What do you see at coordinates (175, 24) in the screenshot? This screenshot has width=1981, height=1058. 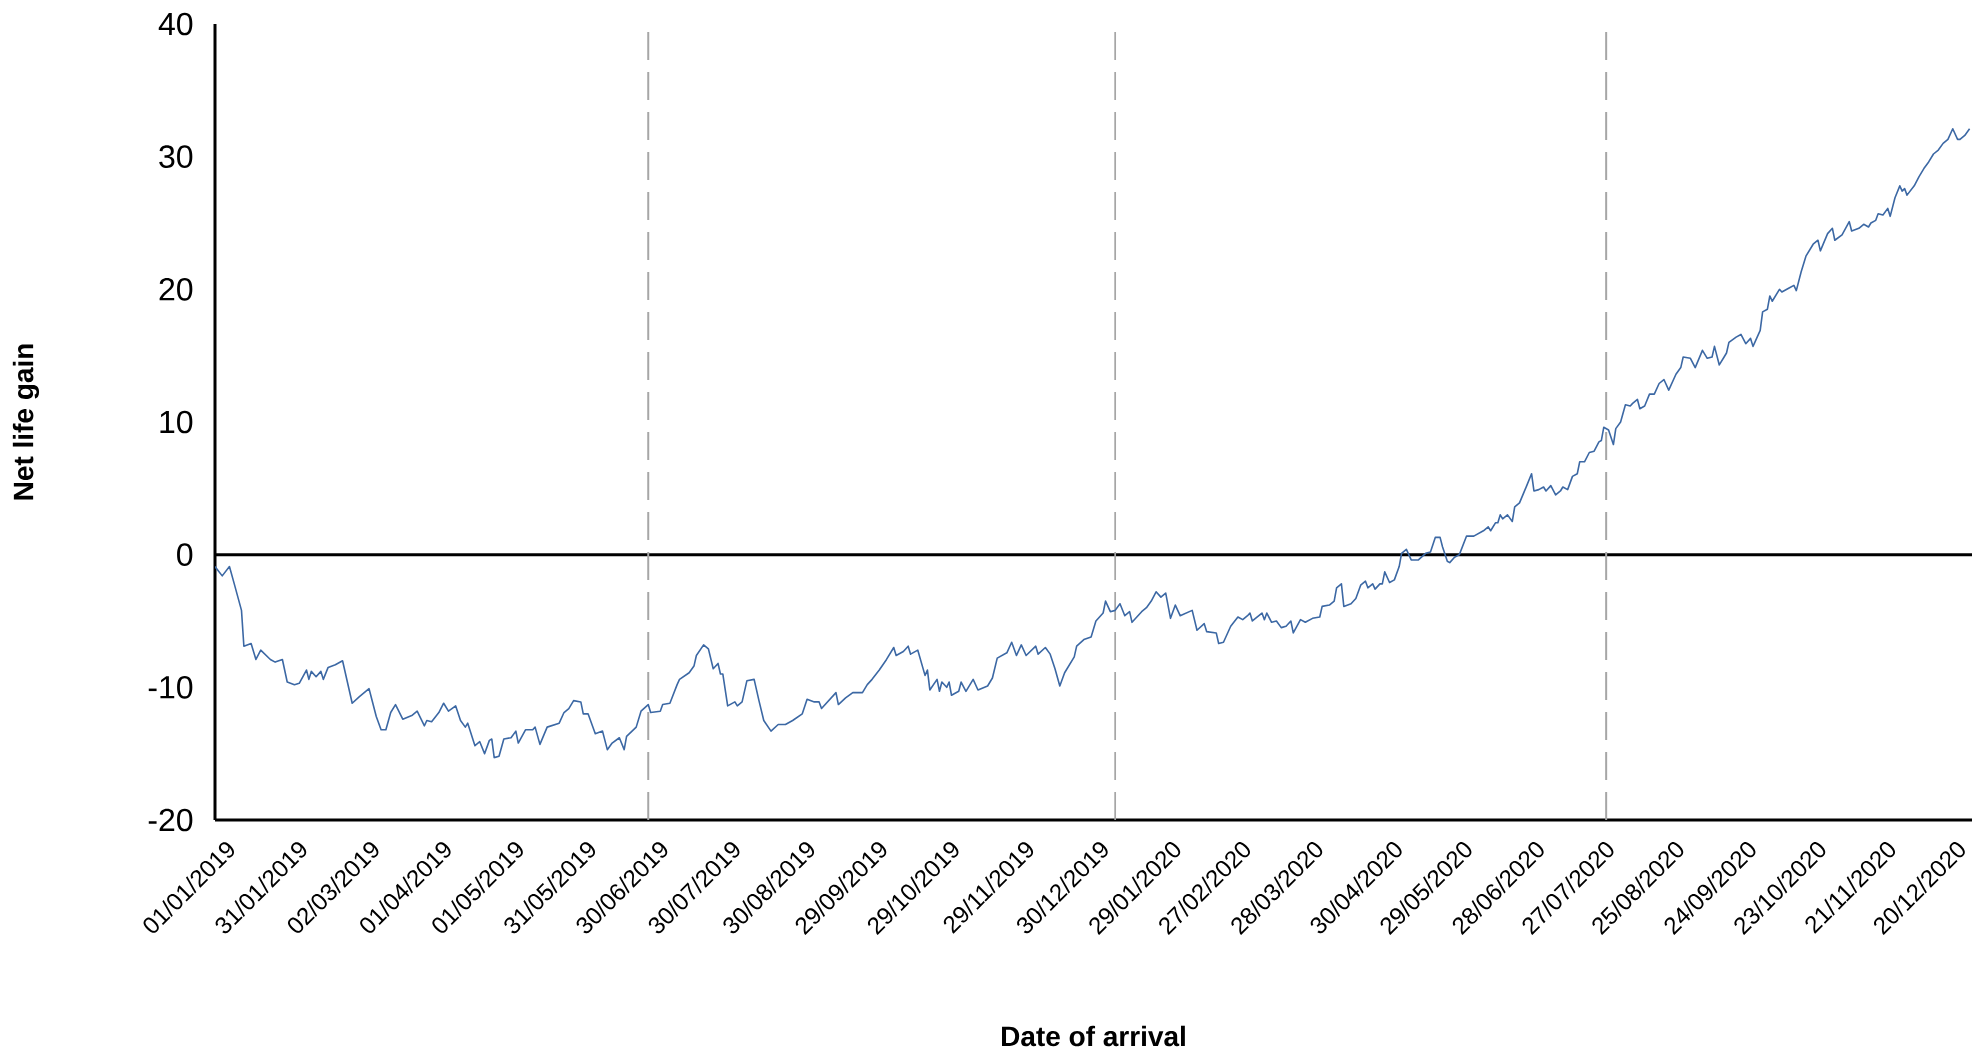 I see `y-tick-label: 40` at bounding box center [175, 24].